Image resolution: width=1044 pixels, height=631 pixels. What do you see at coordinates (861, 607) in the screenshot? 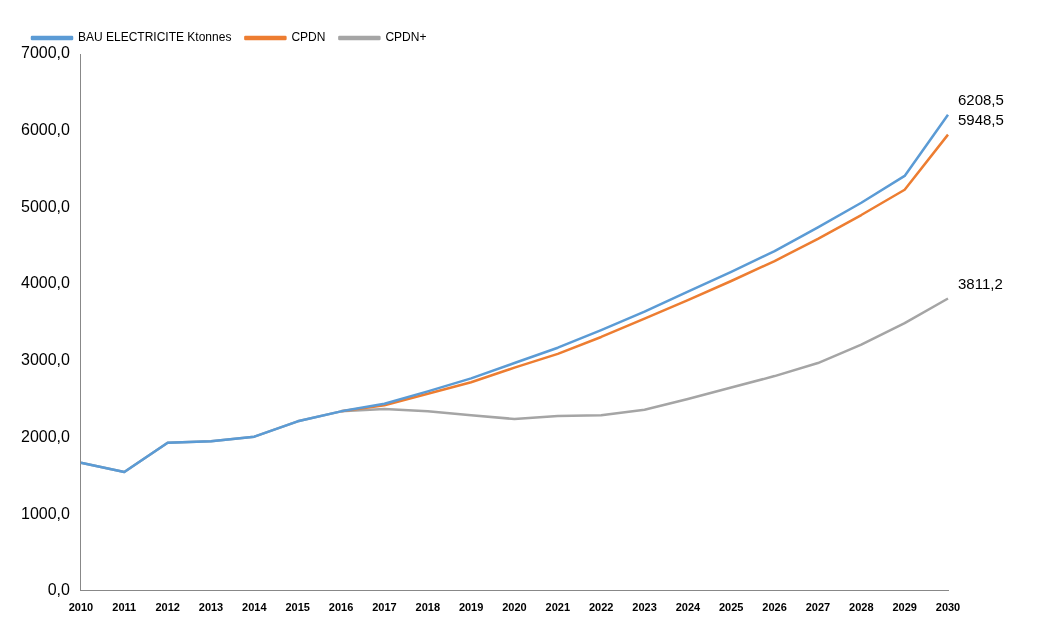
I see `x-tick-label: 2028` at bounding box center [861, 607].